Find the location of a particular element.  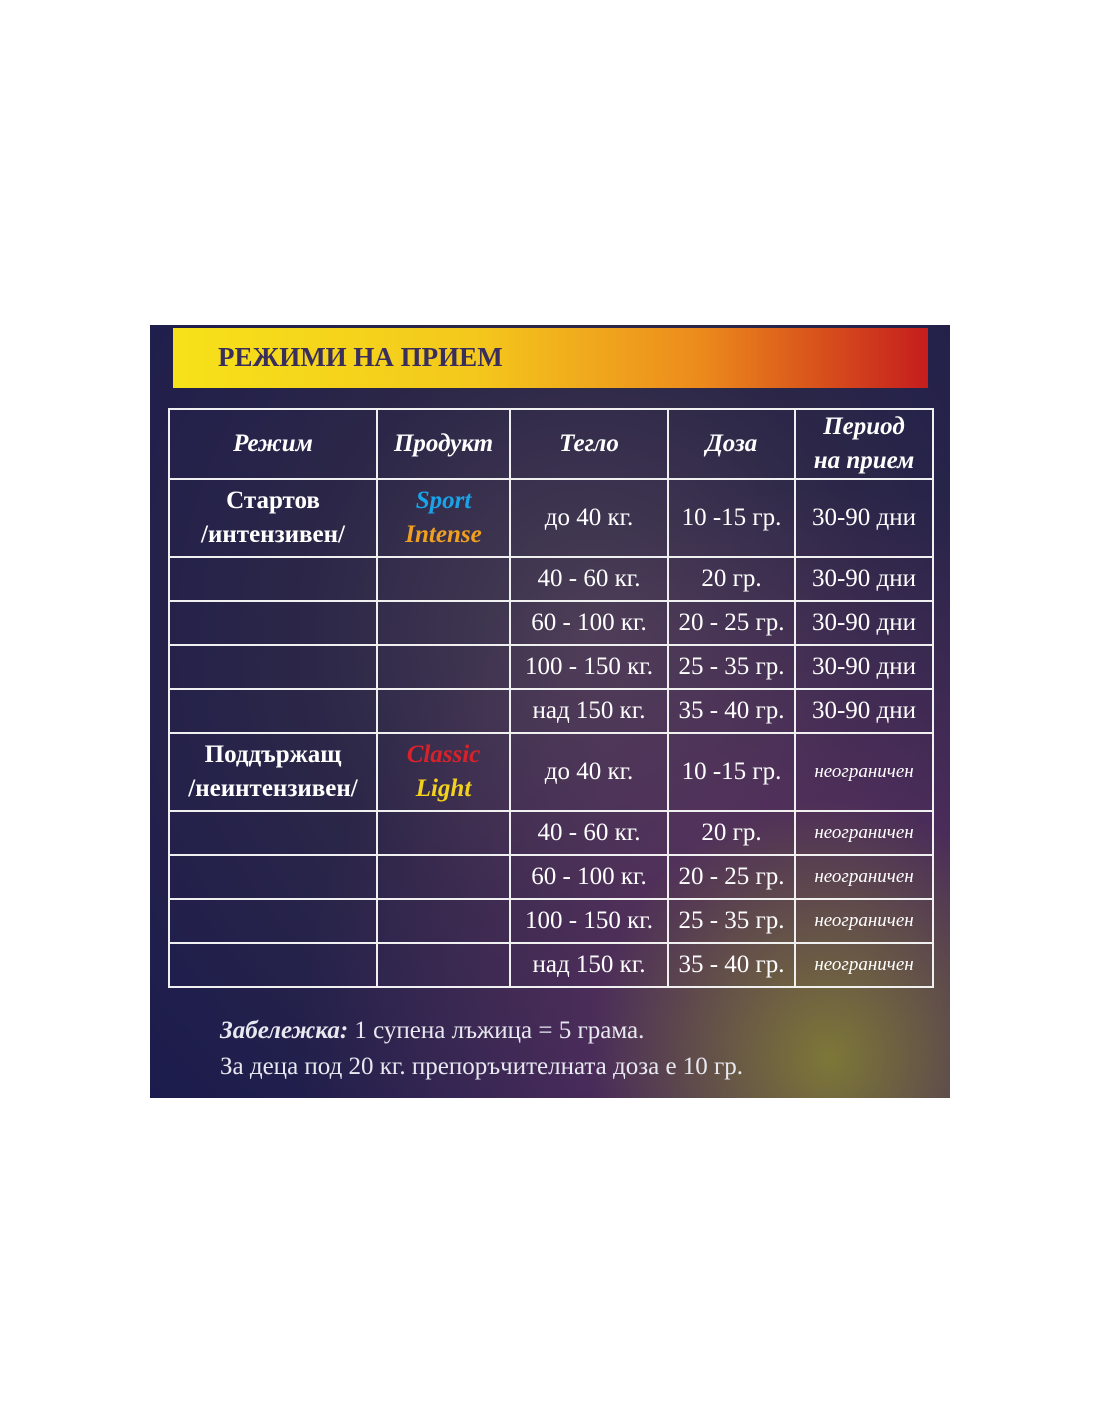

row: 40 - 60 кг. 20 гр. неограничен is located at coordinates (551, 833).